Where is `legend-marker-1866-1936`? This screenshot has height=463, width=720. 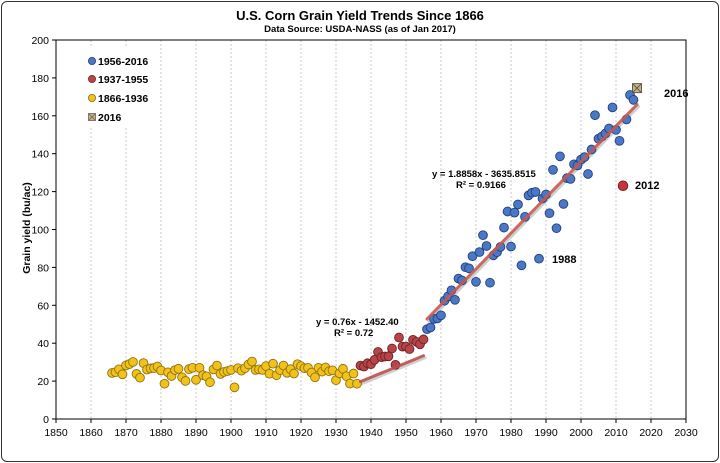
legend-marker-1866-1936 is located at coordinates (92, 98).